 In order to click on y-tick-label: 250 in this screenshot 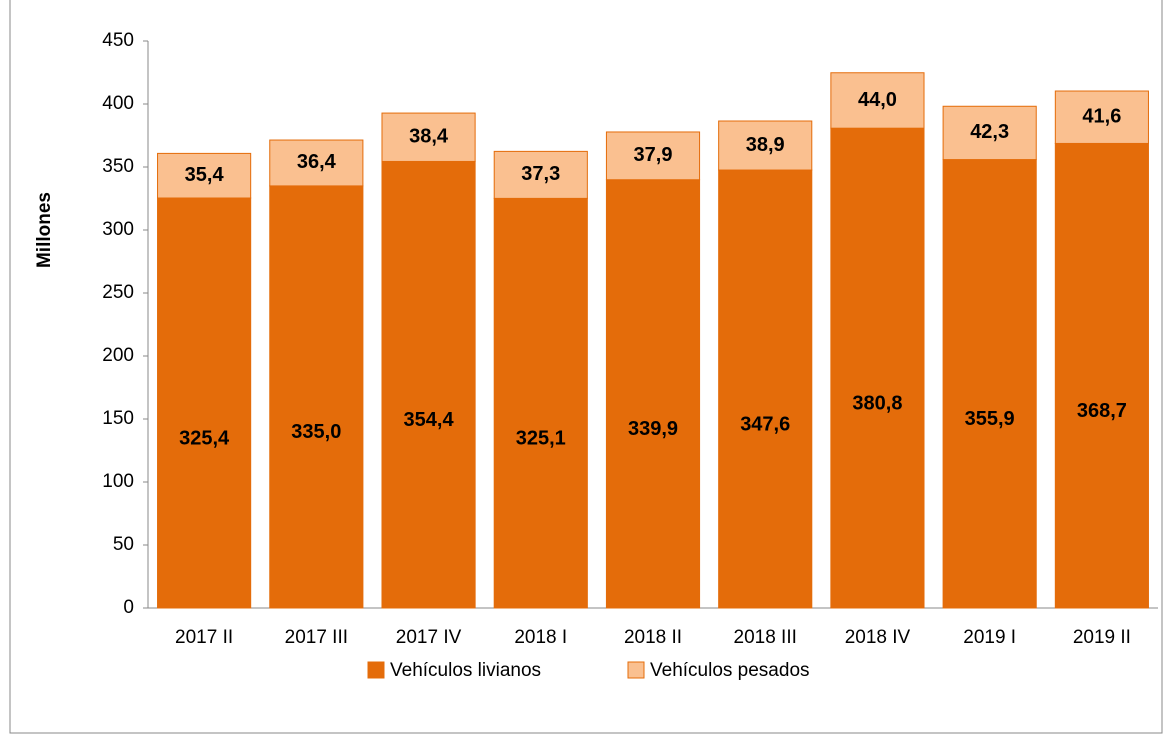, I will do `click(118, 292)`.